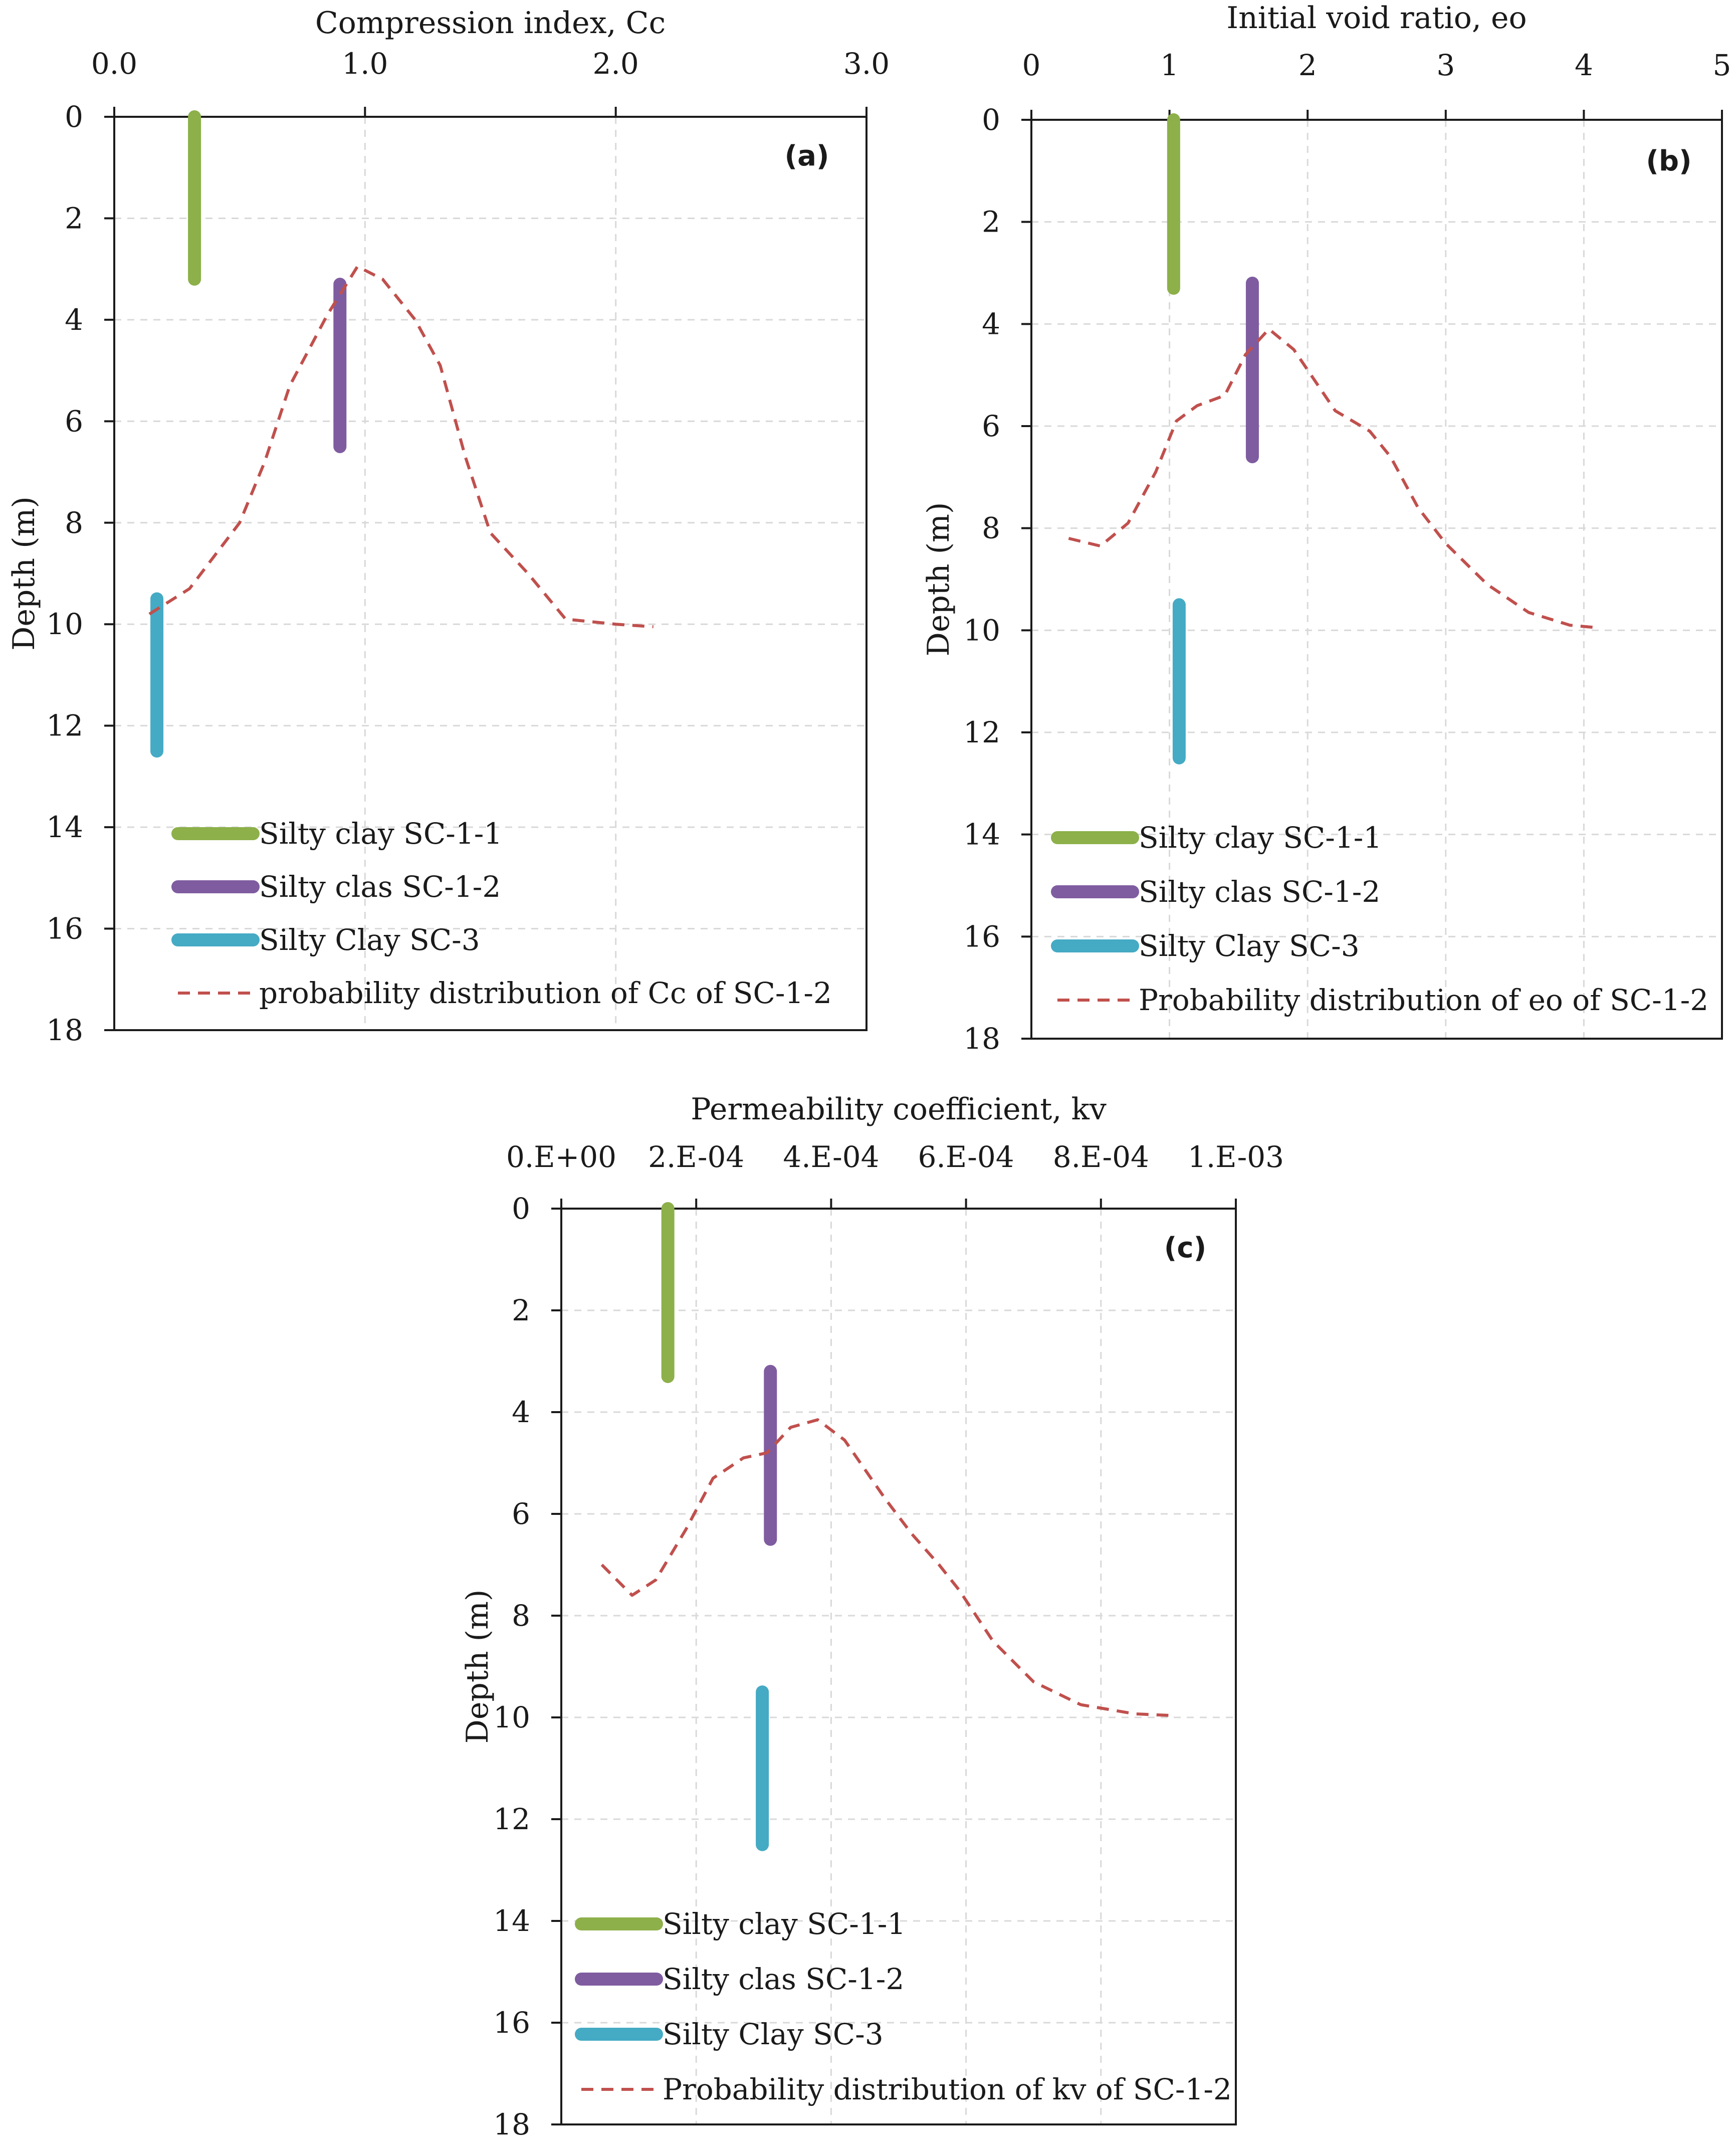  I want to click on x-axis-title-c: Permeability coefficient, kv, so click(899, 1109).